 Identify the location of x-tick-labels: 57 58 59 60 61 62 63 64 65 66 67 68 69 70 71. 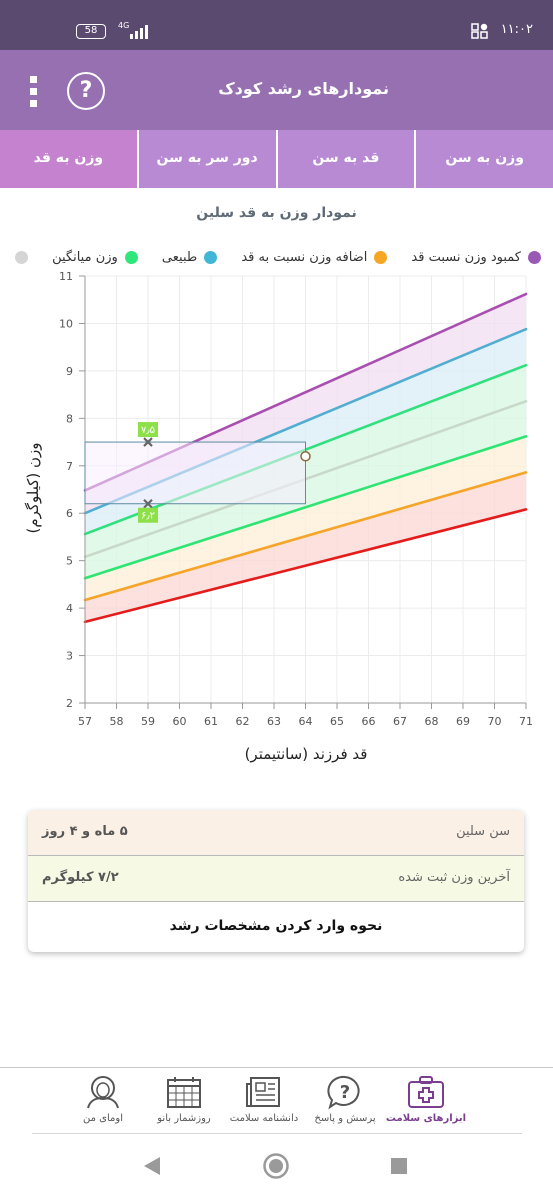
(305, 721).